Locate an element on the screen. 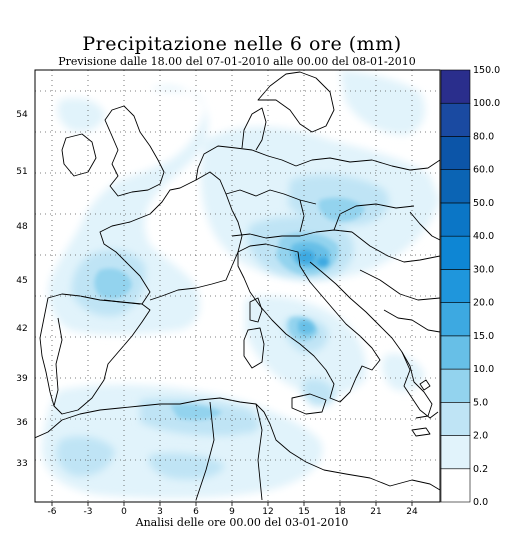 The image size is (520, 560). lat-tick-label: 36 is located at coordinates (22, 423).